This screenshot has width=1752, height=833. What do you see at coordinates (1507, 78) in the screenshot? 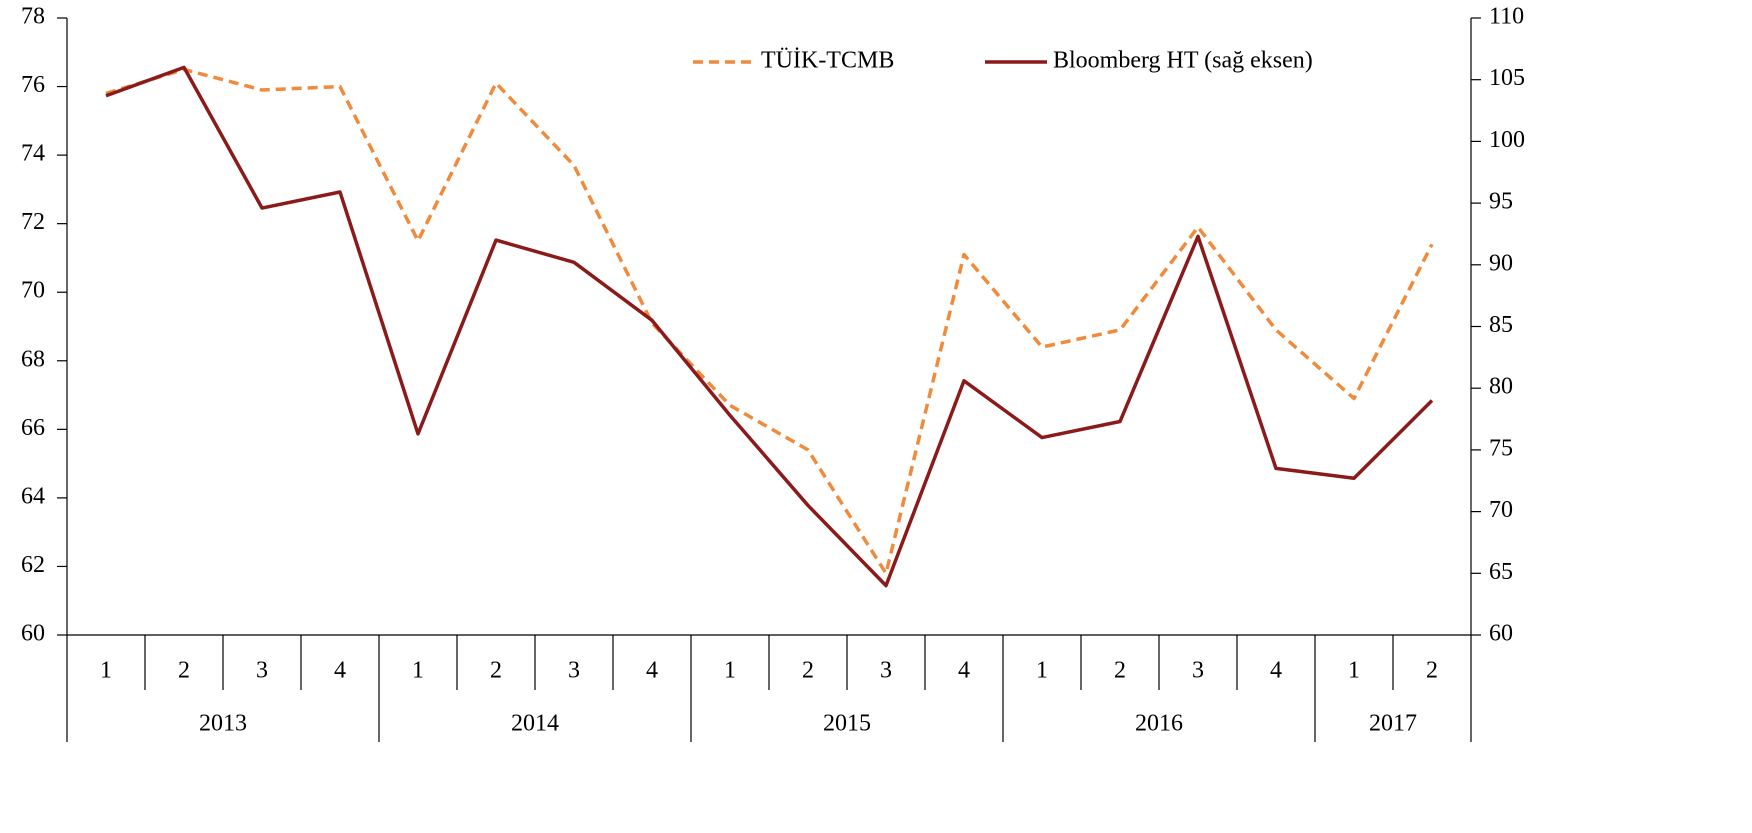
I see `y2-tick-label: 105` at bounding box center [1507, 78].